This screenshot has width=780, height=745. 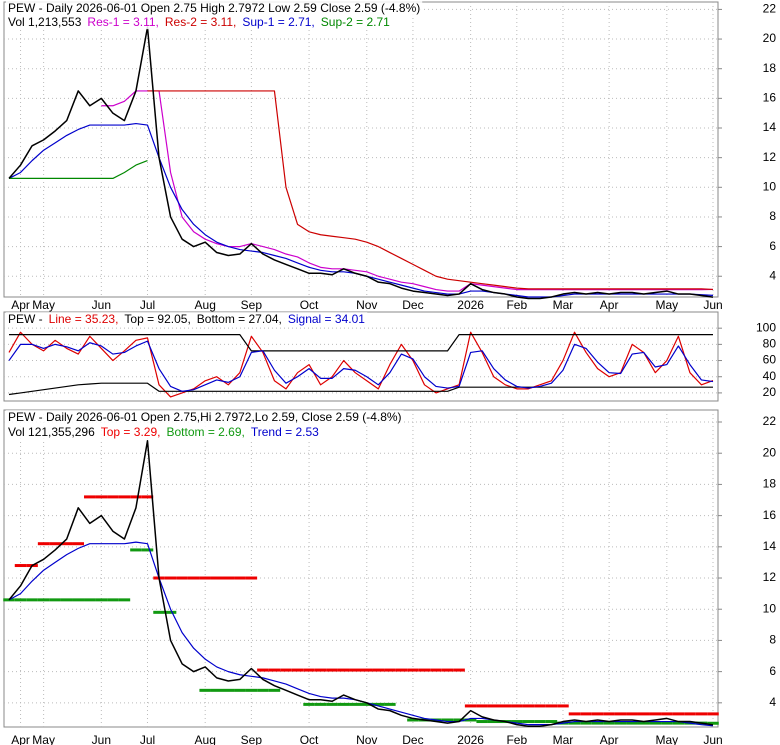 What do you see at coordinates (25, 319) in the screenshot?
I see `header-title: PEW -` at bounding box center [25, 319].